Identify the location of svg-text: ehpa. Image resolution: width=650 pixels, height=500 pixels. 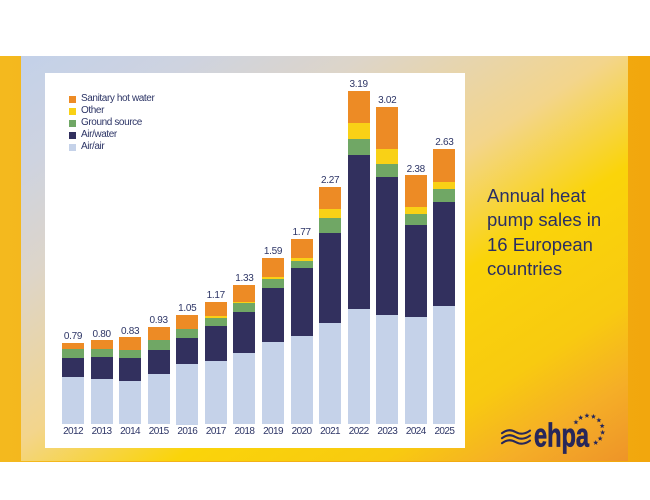
(561, 435).